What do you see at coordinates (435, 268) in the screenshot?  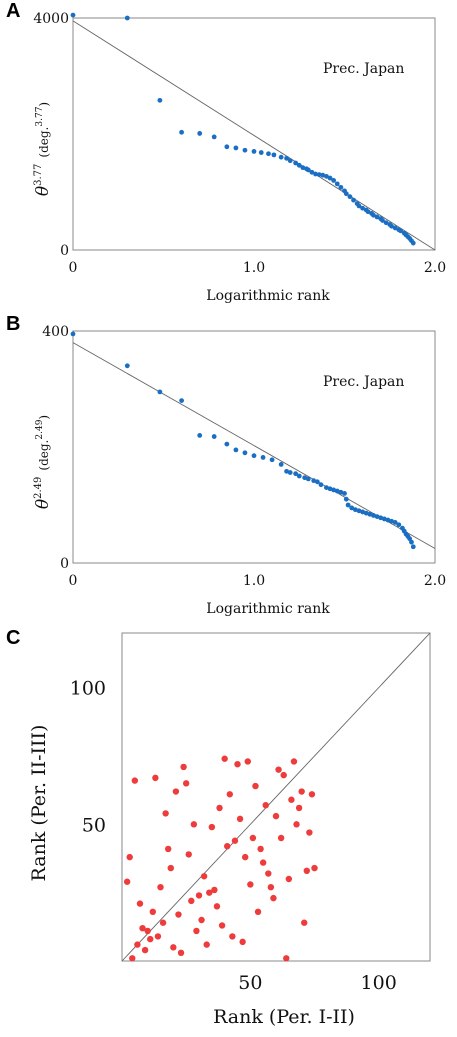 I see `x-tick-label: 2.0` at bounding box center [435, 268].